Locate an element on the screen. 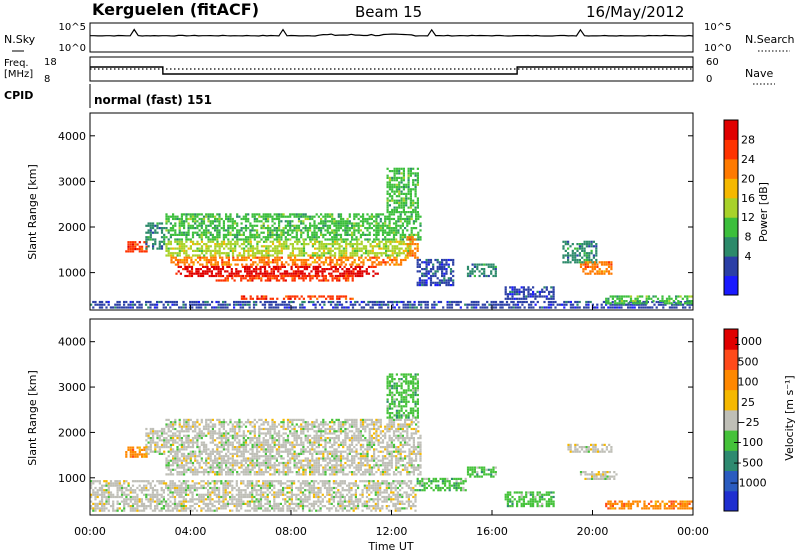 Image resolution: width=800 pixels, height=554 pixels. nave-tick-bottom: 0 is located at coordinates (709, 79).